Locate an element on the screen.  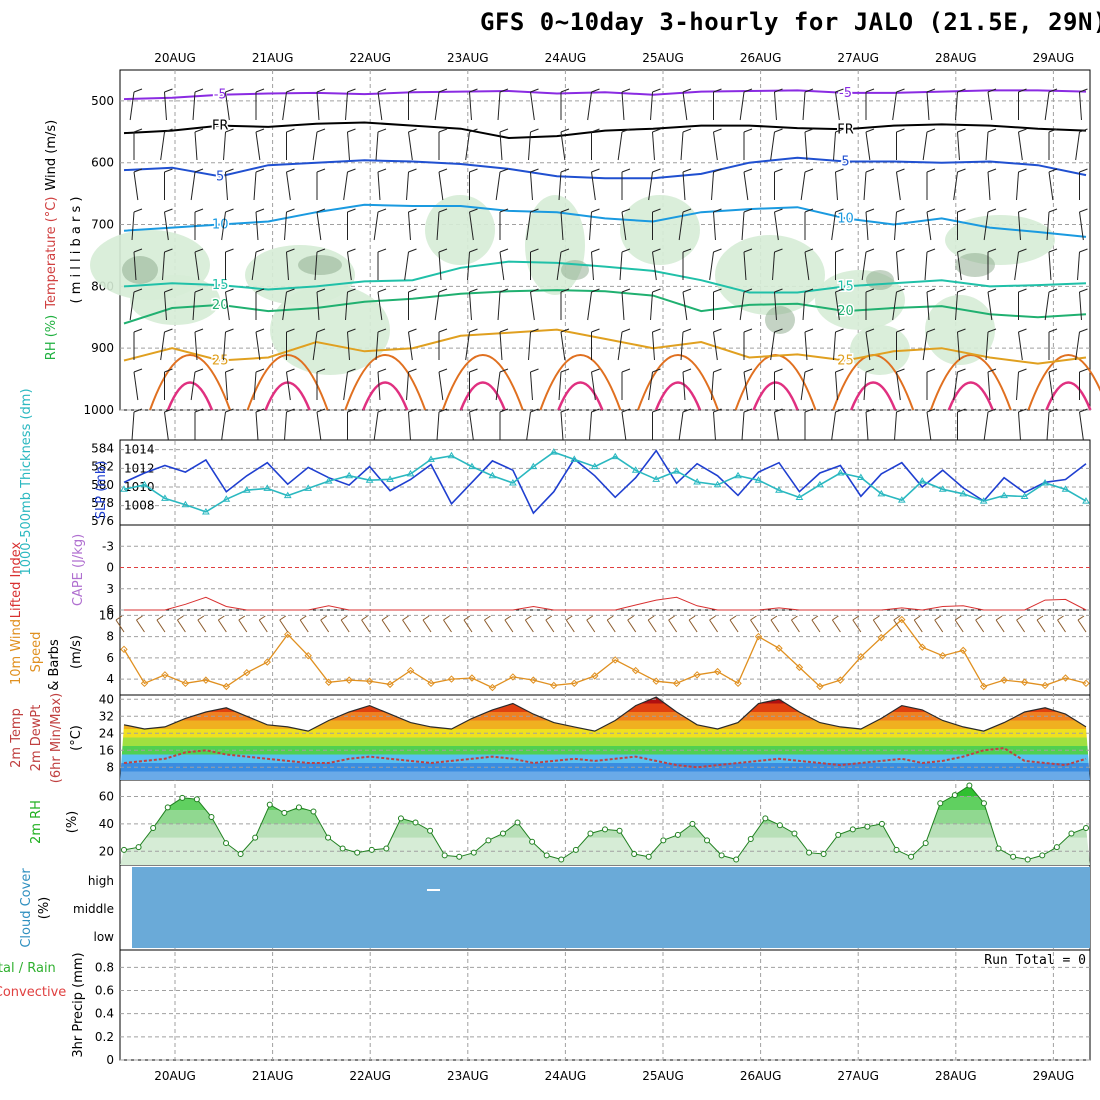
rh-area is located at coordinates (605, 825).